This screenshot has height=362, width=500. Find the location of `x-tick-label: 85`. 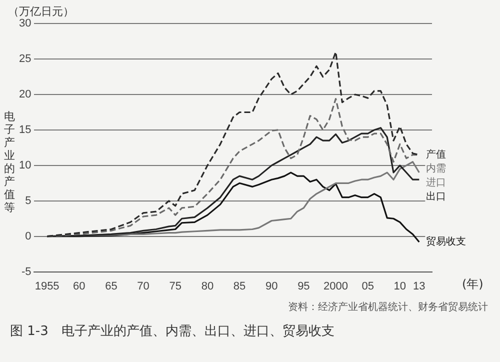

x-tick-label: 85 is located at coordinates (239, 286).